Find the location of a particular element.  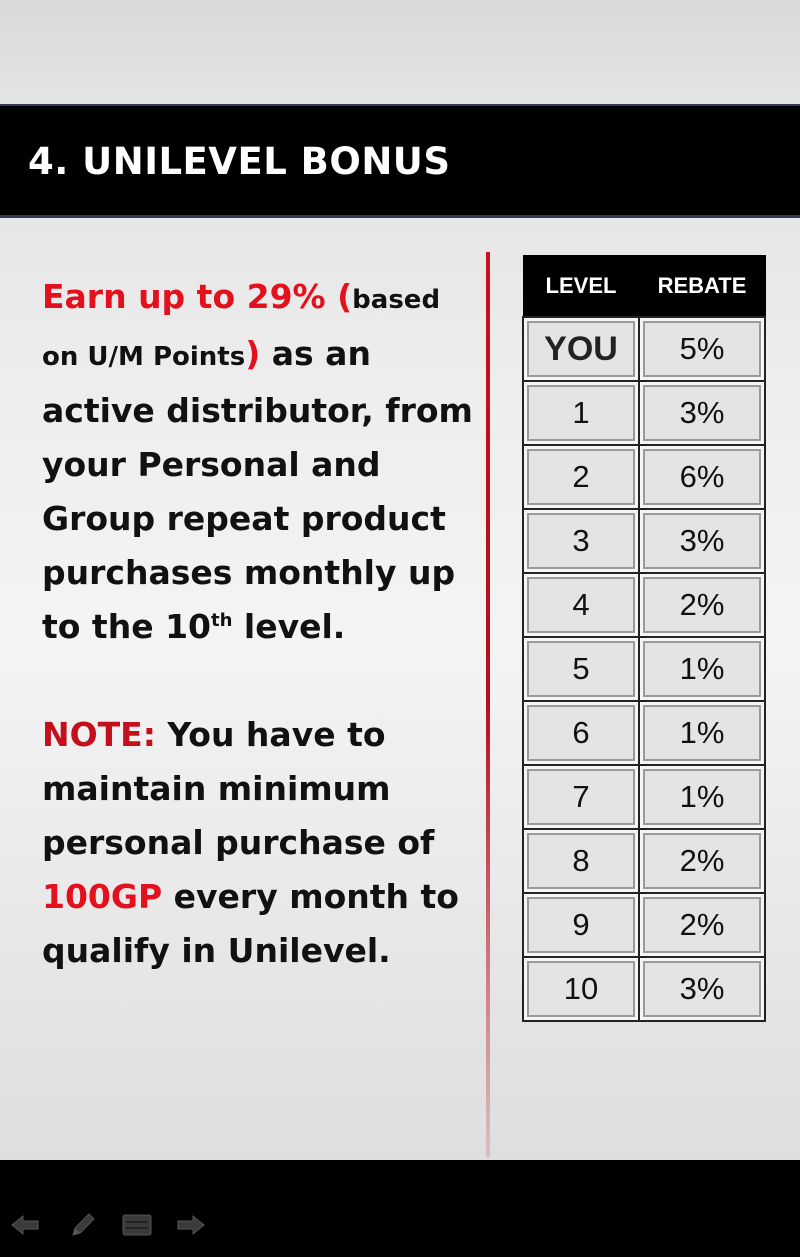

back-arrow-icon is located at coordinates (25, 1225).